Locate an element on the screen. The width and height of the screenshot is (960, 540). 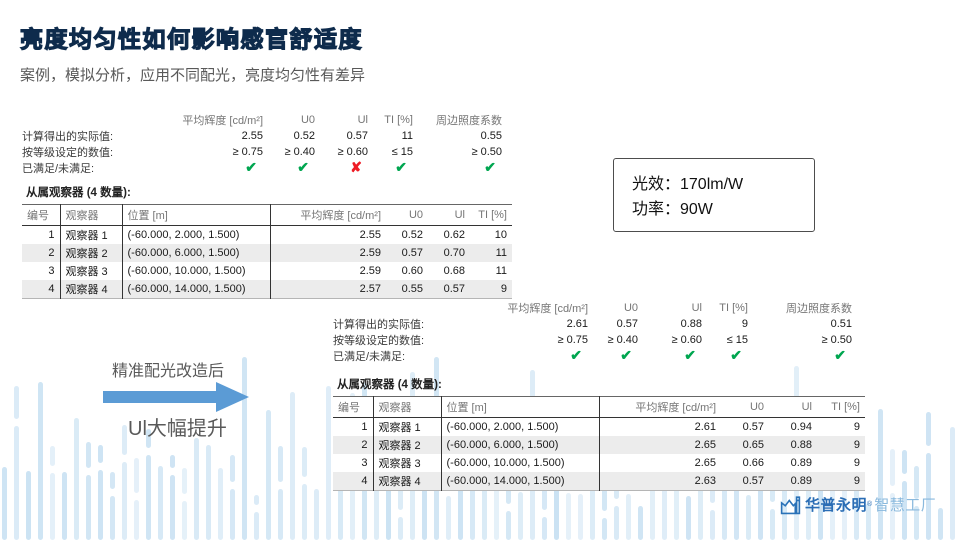
summary-col-header: U0 is located at coordinates (630, 308).